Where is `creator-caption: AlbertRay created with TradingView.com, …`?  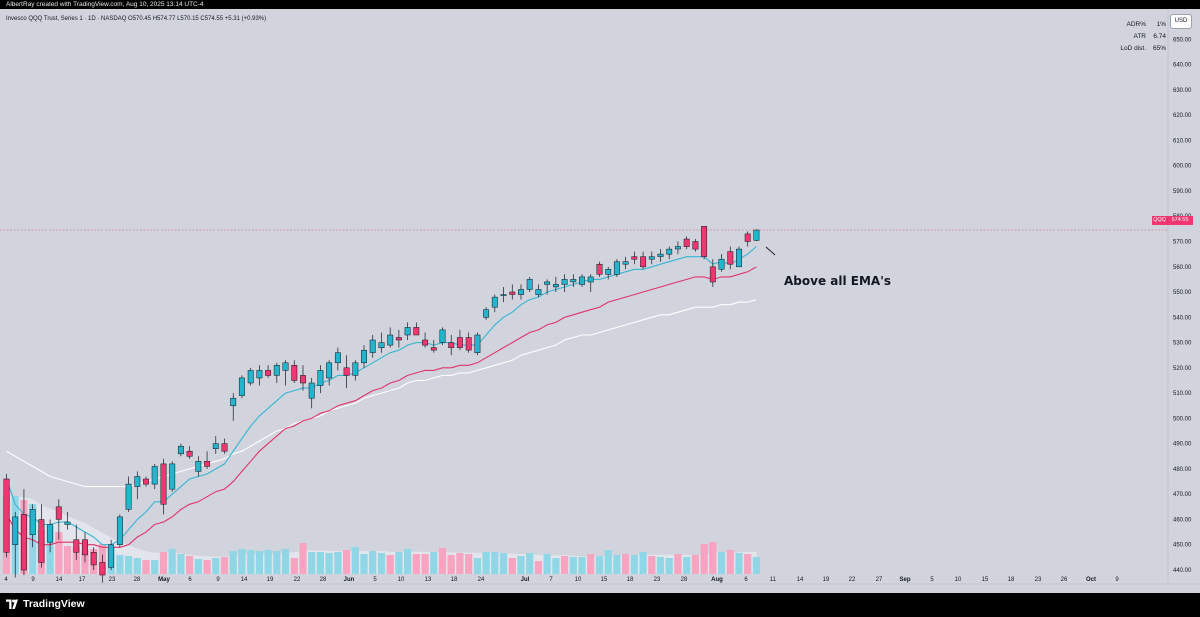 creator-caption: AlbertRay created with TradingView.com, … is located at coordinates (105, 4).